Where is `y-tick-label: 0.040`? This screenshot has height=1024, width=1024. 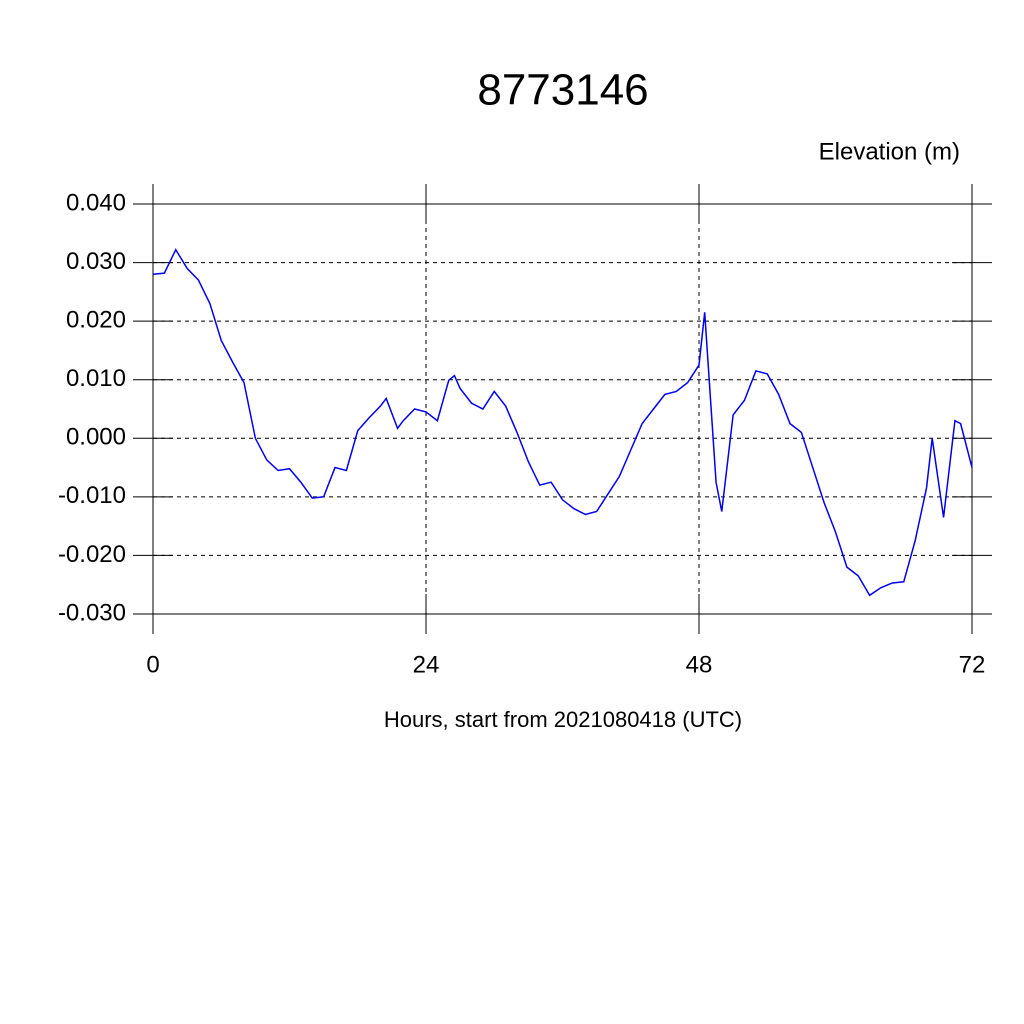
y-tick-label: 0.040 is located at coordinates (96, 202).